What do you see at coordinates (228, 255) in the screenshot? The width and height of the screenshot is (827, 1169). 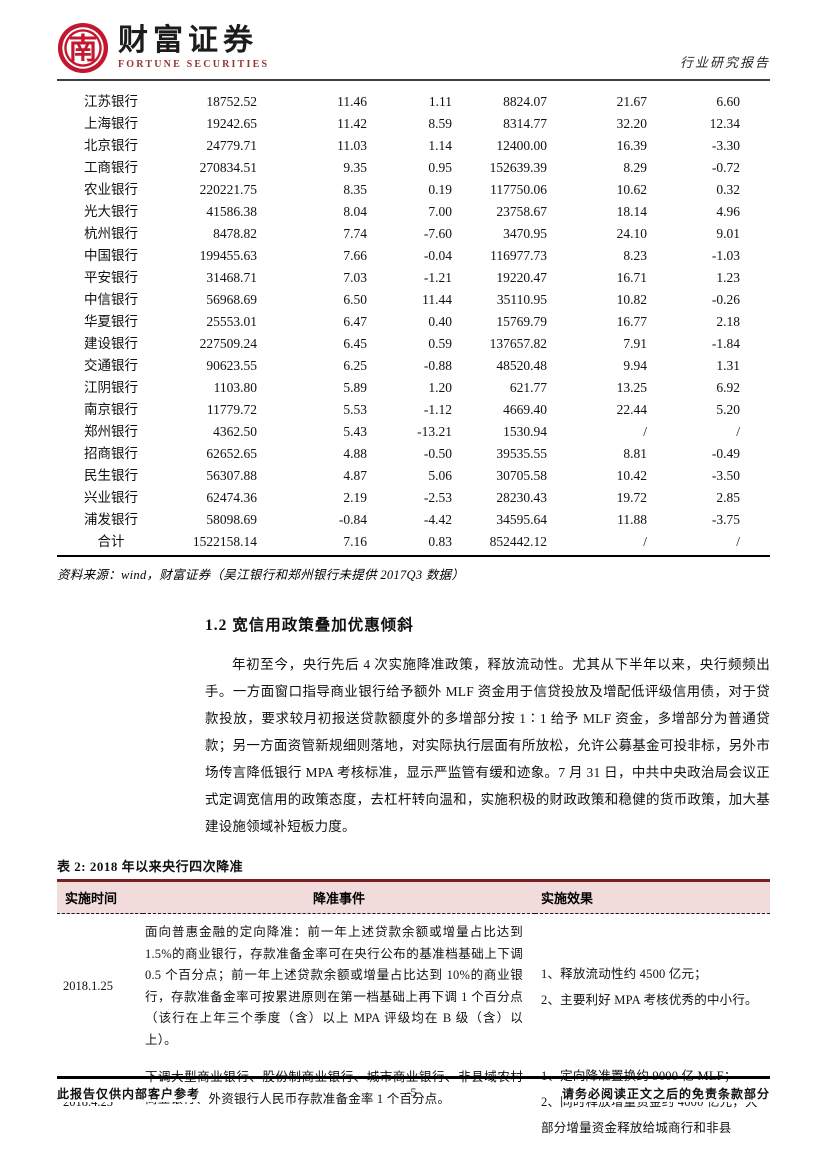 I see `value-cell: 199455.63` at bounding box center [228, 255].